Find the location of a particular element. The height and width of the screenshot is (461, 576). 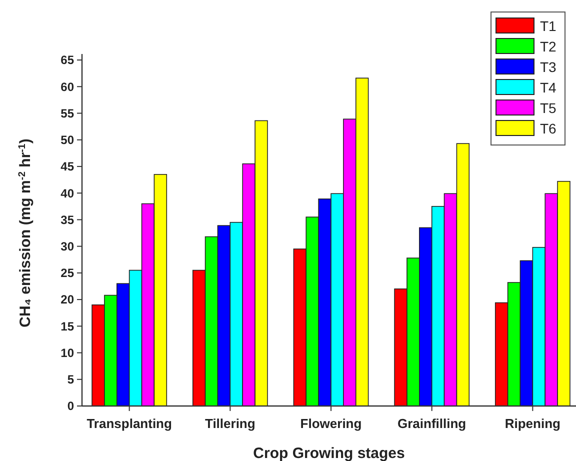

y-tick-label: 20 is located at coordinates (67, 299).